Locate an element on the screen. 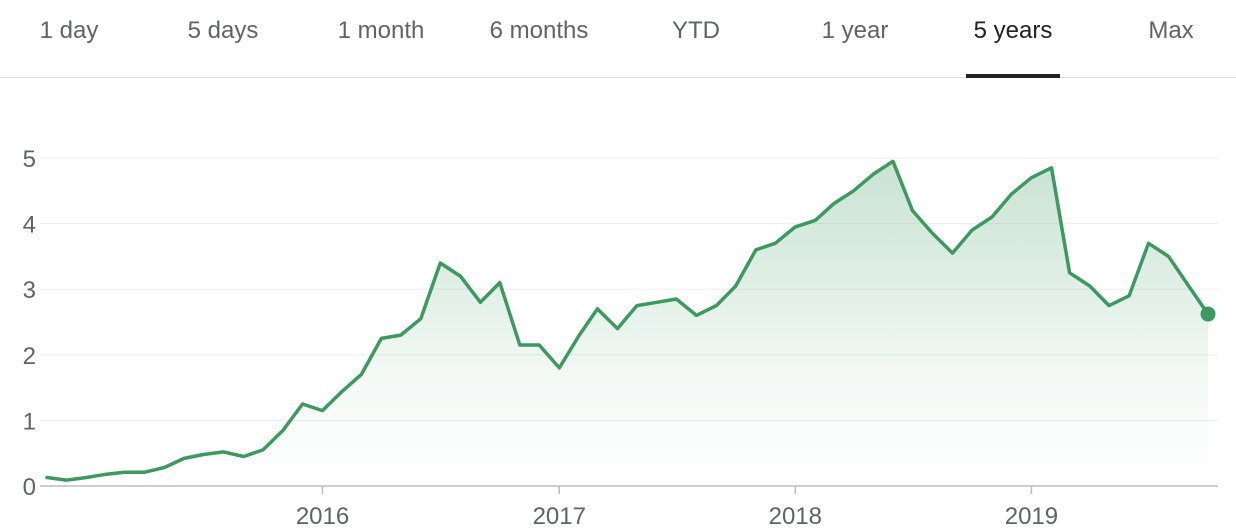 The height and width of the screenshot is (532, 1236). tab-label: 1 day is located at coordinates (69, 30).